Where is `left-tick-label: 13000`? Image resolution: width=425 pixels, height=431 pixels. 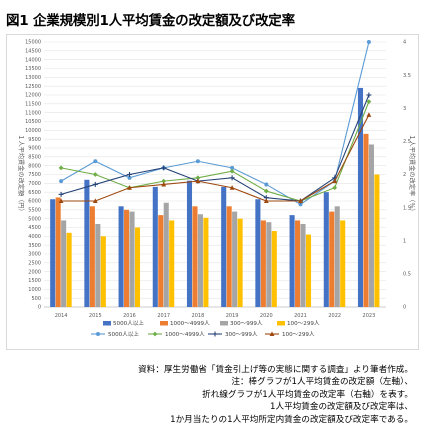 left-tick-label: 13000 is located at coordinates (33, 78).